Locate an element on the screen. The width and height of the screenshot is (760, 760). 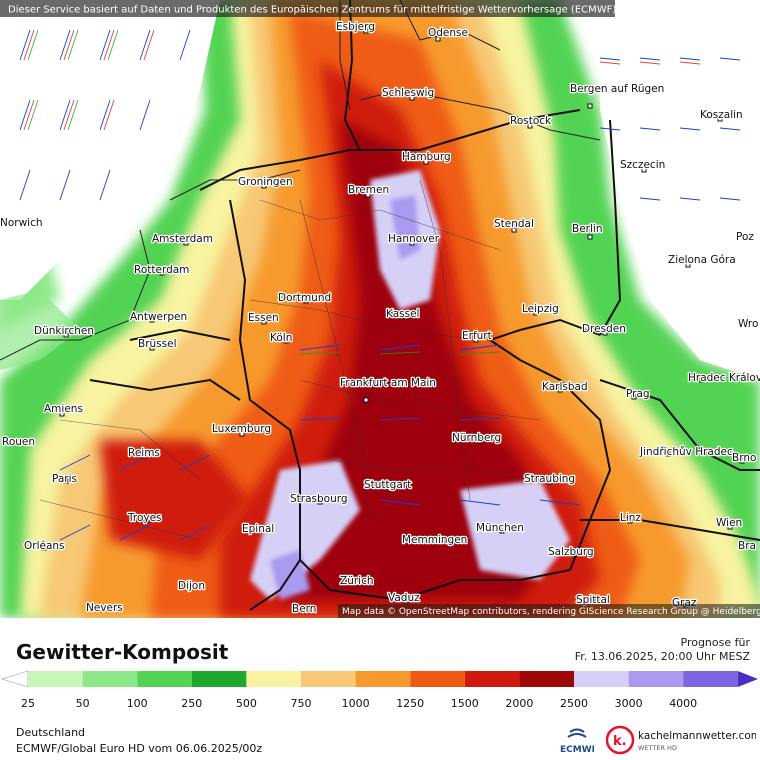
city-label: Memmingen is located at coordinates (434, 540).